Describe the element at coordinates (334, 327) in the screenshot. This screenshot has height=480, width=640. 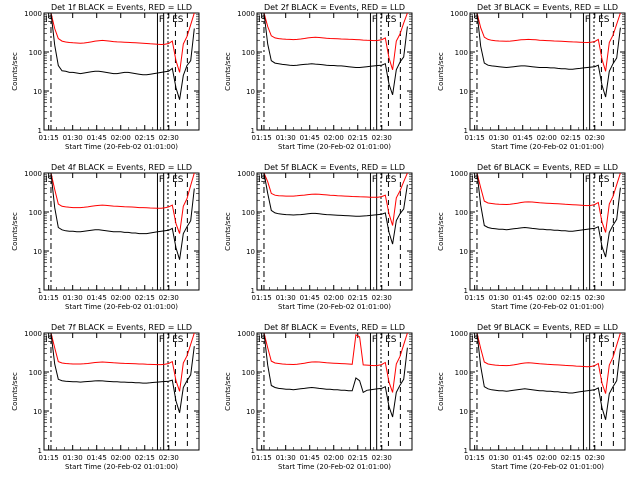
I see `panel-title: Det 8f BLACK = Events, RED = LLD` at that location.